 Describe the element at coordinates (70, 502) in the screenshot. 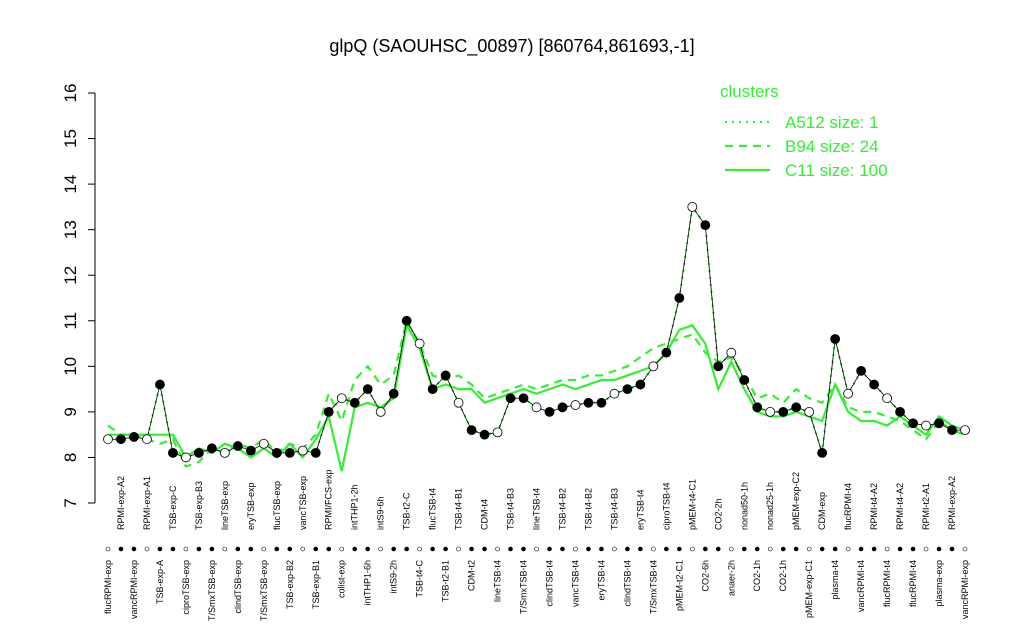

I see `y-tick-label: 7` at that location.